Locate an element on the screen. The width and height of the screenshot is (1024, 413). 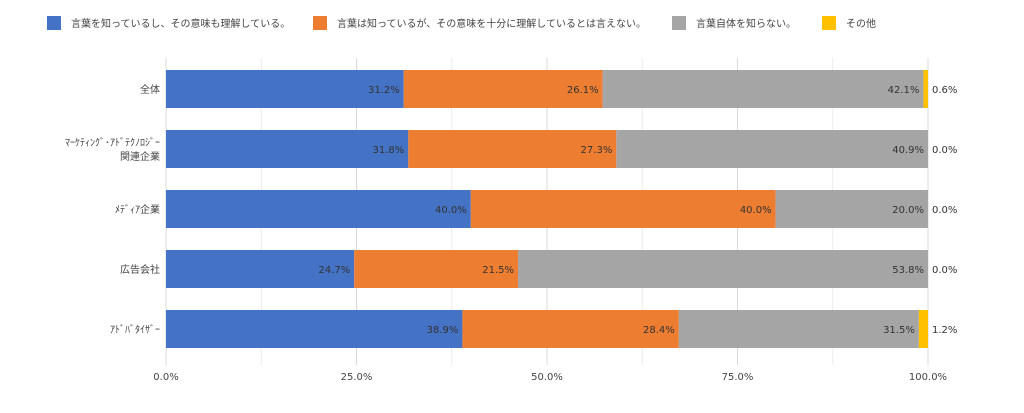
data-label: 28.4% is located at coordinates (659, 330).